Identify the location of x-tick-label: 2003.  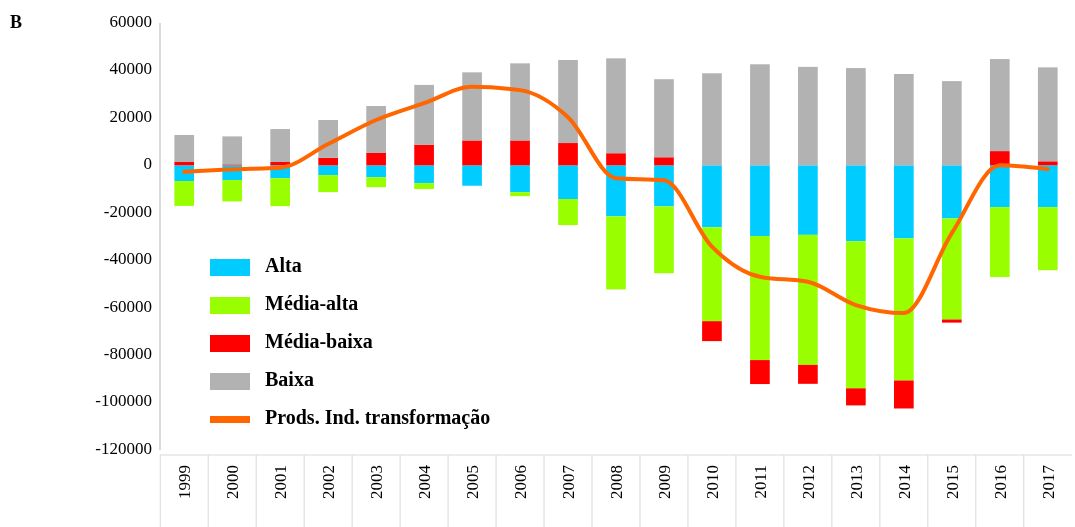
(377, 482).